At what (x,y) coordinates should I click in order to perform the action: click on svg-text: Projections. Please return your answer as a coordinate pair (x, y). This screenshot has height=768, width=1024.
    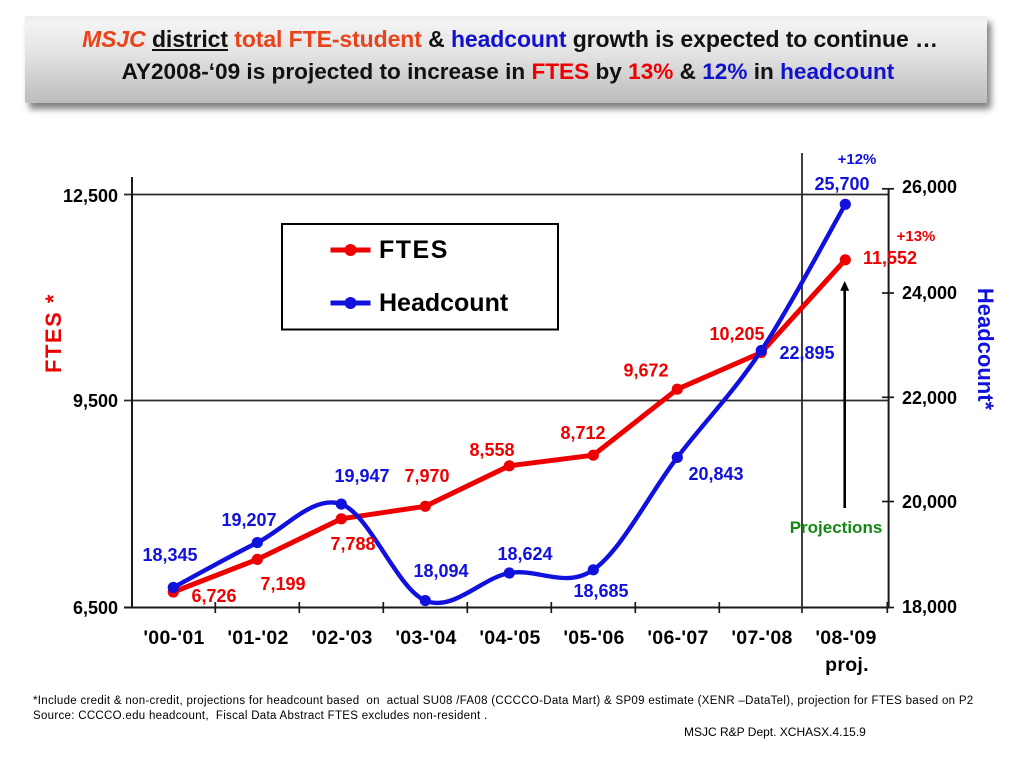
    Looking at the image, I should click on (836, 527).